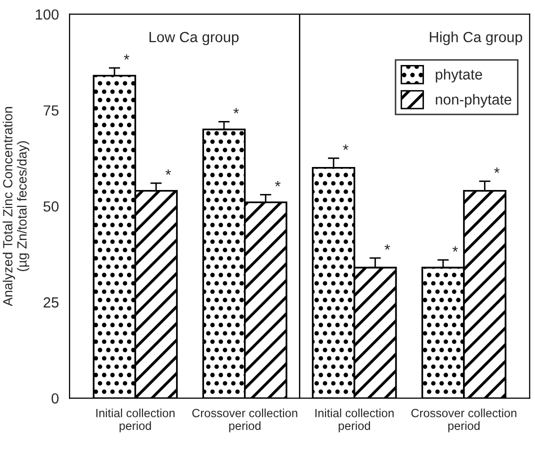 Image resolution: width=535 pixels, height=474 pixels. I want to click on y-tick-label: 50, so click(51, 206).